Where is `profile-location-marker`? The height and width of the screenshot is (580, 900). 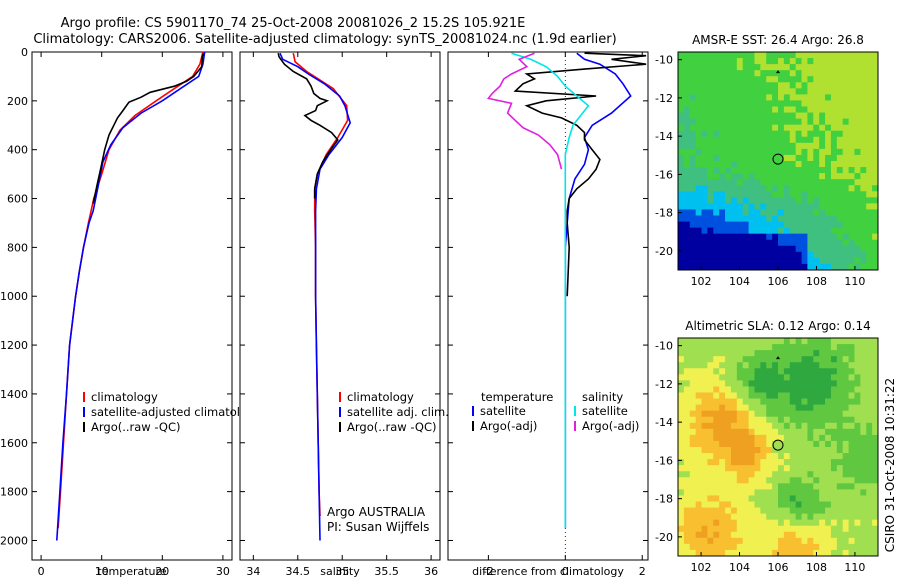
profile-location-marker is located at coordinates (778, 159).